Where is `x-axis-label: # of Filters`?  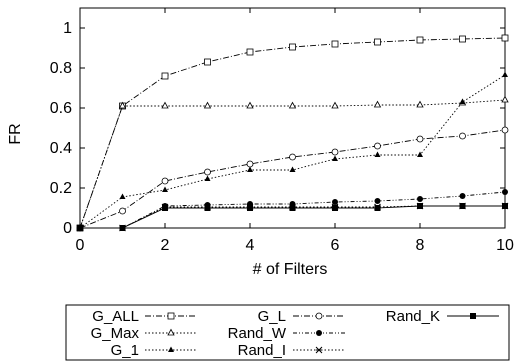 x-axis-label: # of Filters is located at coordinates (290, 269).